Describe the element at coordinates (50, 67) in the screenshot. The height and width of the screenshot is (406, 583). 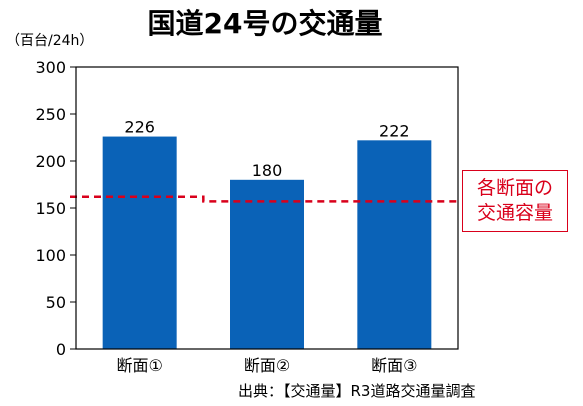
I see `y-tick-label: 300` at that location.